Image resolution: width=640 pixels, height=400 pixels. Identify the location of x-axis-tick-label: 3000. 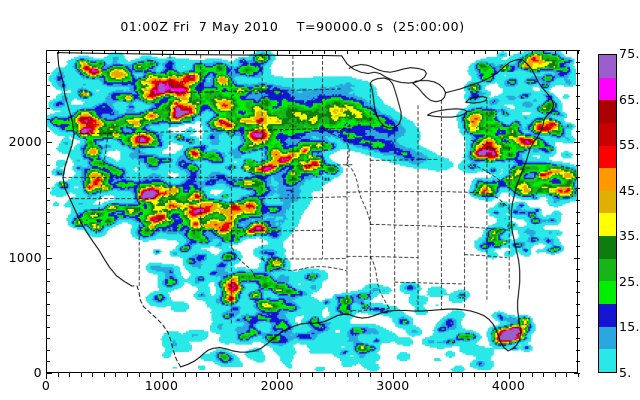
(393, 385).